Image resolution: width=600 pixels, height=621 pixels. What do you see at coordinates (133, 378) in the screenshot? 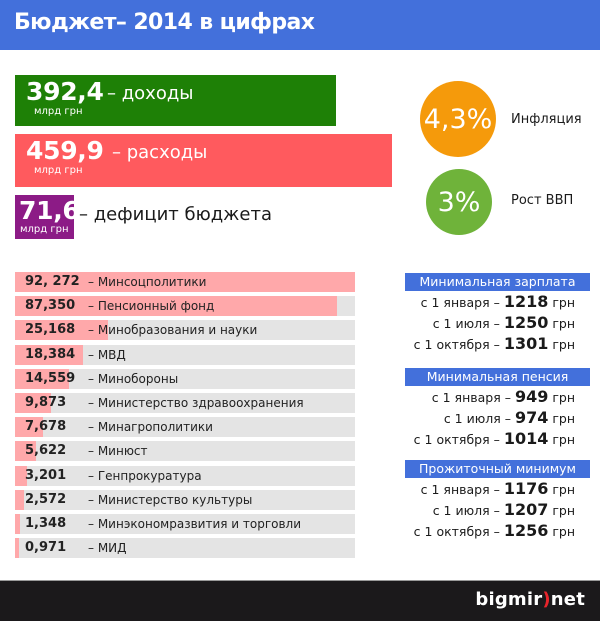
I see `bar-label: – Минобороны` at bounding box center [133, 378].